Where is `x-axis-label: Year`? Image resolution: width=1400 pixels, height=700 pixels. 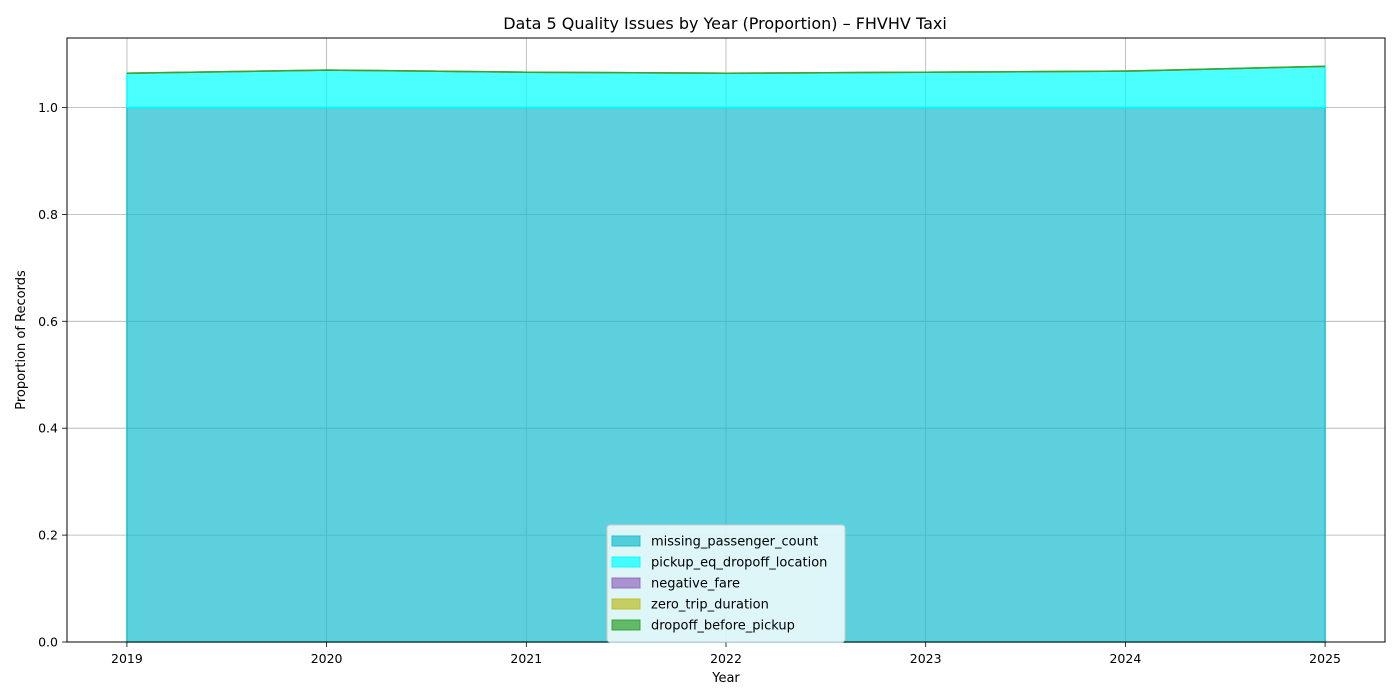 x-axis-label: Year is located at coordinates (725, 678).